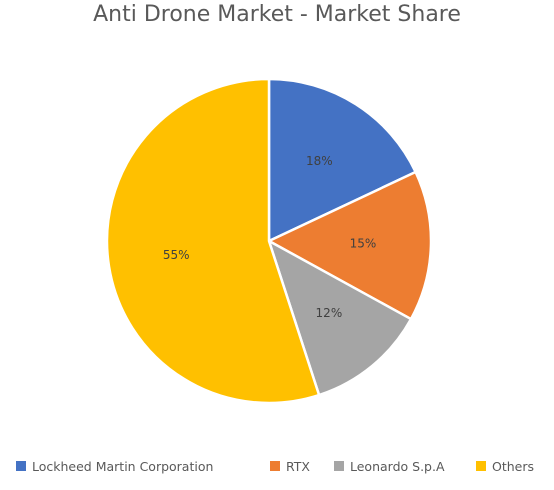 The image size is (554, 490). What do you see at coordinates (319, 161) in the screenshot?
I see `data-label-lockheed-martin-corporation: 18%` at bounding box center [319, 161].